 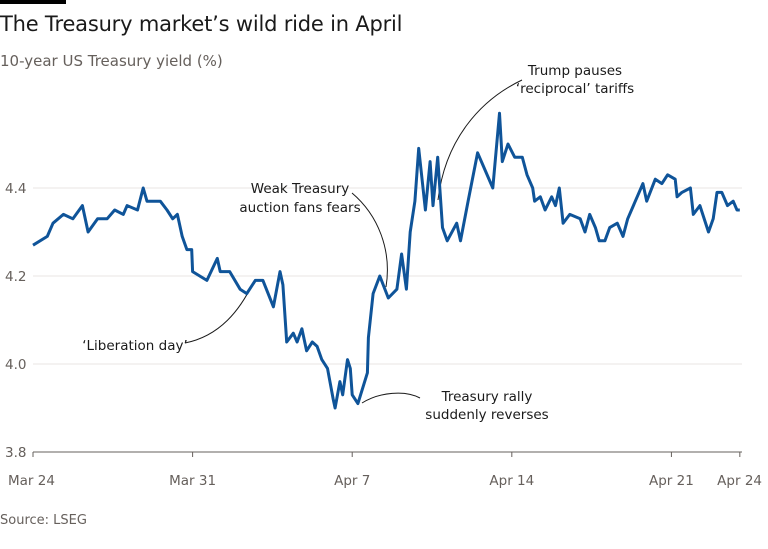 What do you see at coordinates (511, 481) in the screenshot?
I see `x-tick-label: Apr 14` at bounding box center [511, 481].